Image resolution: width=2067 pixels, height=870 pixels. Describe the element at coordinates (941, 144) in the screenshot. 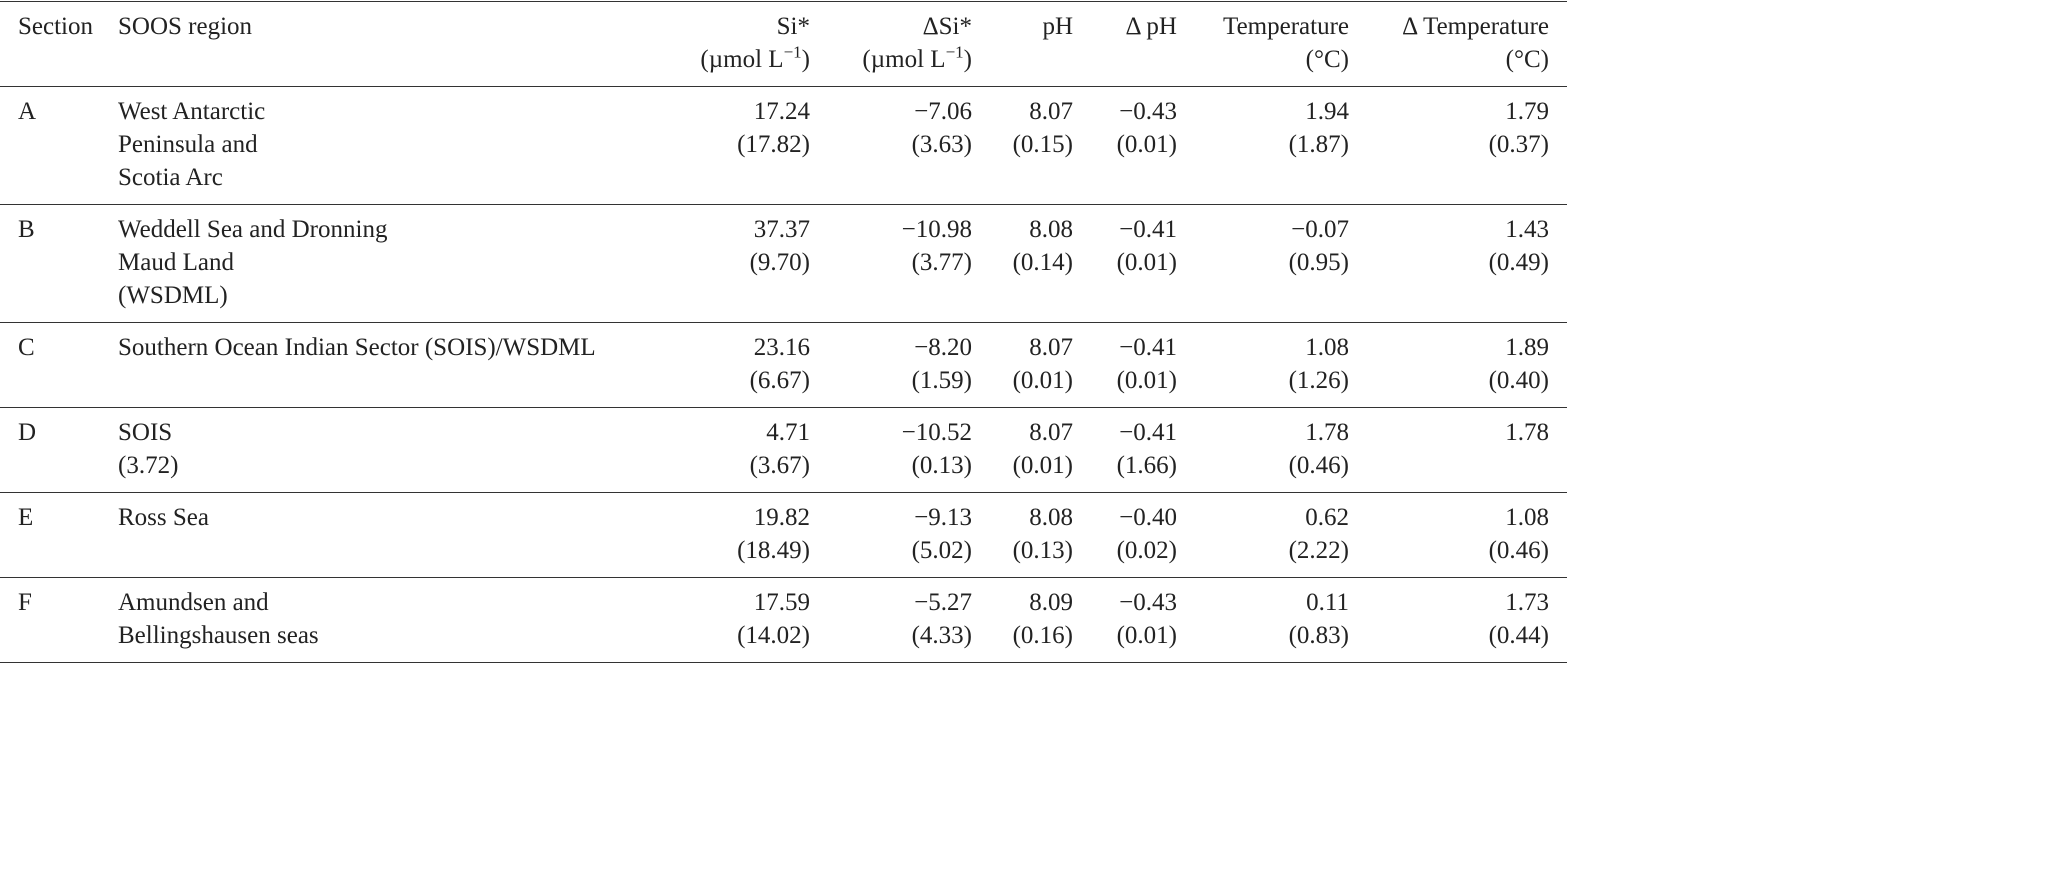

I see `cell-line: (3.63)` at that location.